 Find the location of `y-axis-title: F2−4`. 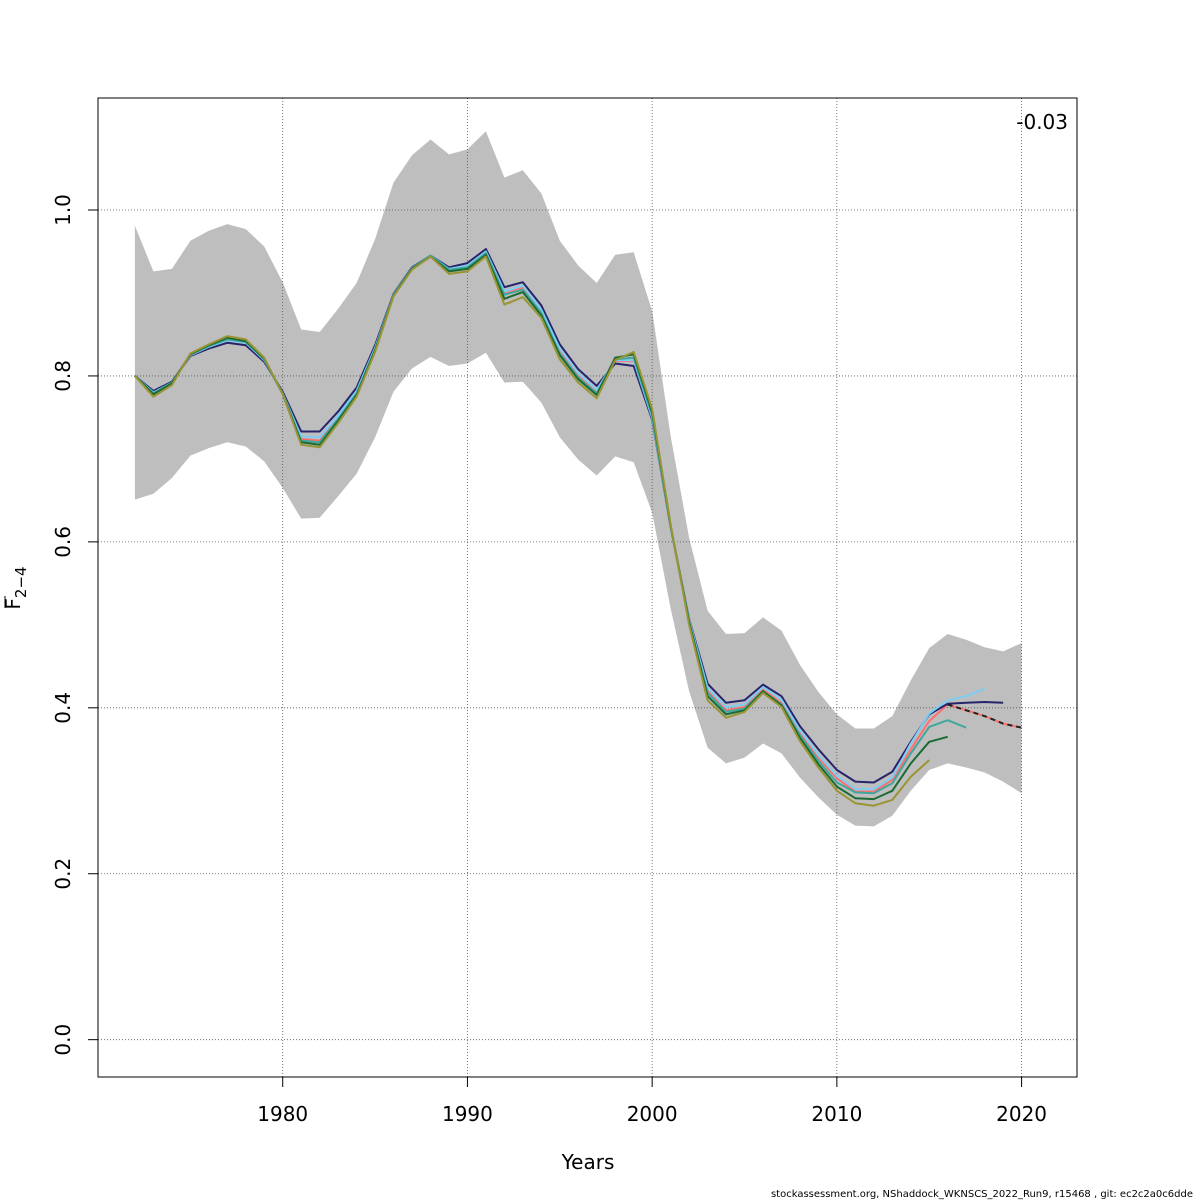

y-axis-title: F2−4 is located at coordinates (15, 587).